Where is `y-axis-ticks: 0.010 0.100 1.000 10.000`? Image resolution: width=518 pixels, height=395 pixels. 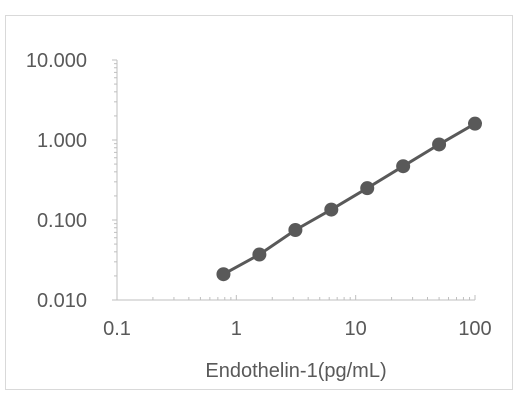
y-axis-ticks: 0.010 0.100 1.000 10.000 is located at coordinates (71, 181).